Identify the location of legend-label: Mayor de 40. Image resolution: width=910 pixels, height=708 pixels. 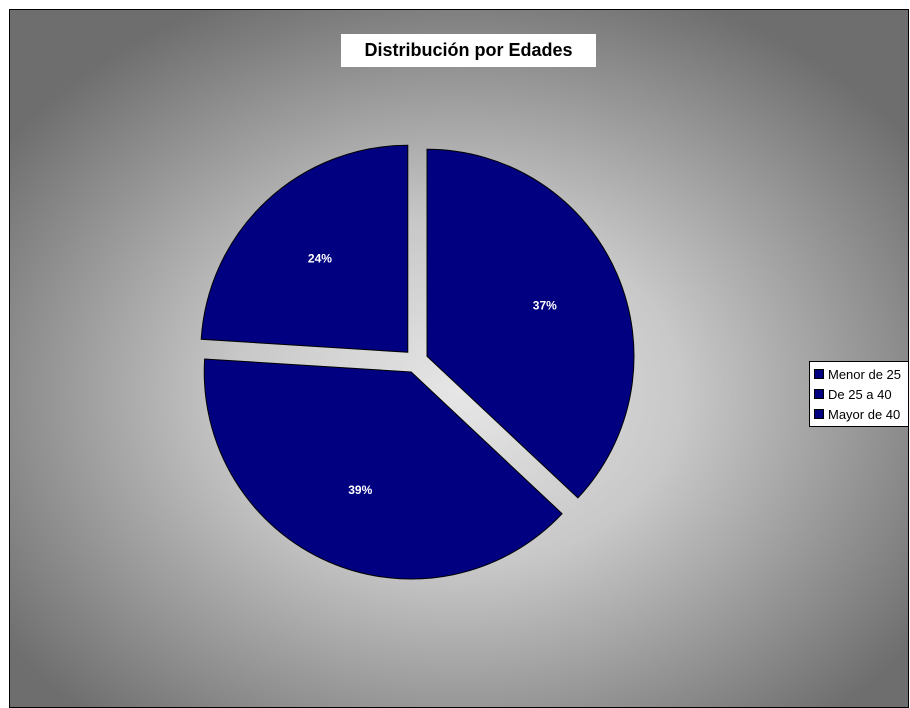
(864, 414).